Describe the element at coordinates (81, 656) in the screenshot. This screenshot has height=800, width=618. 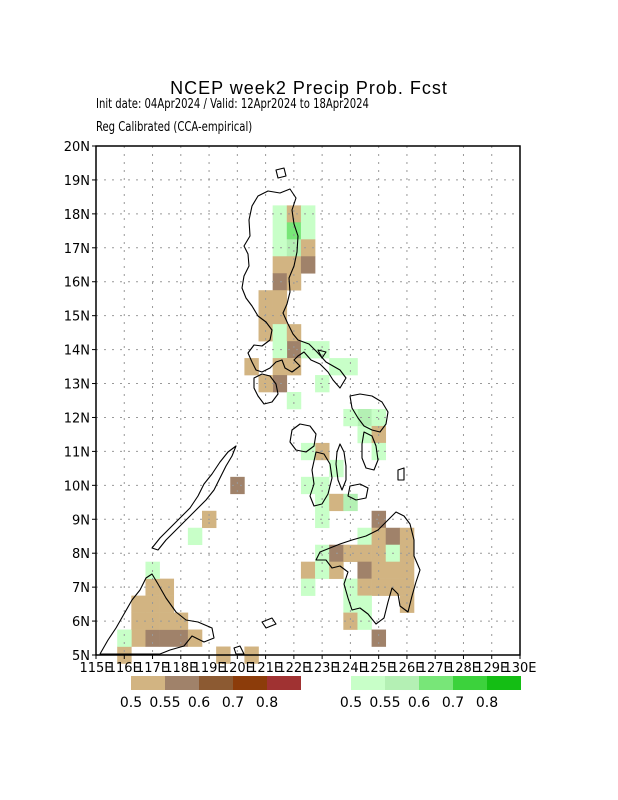
I see `lat-label: 5N` at that location.